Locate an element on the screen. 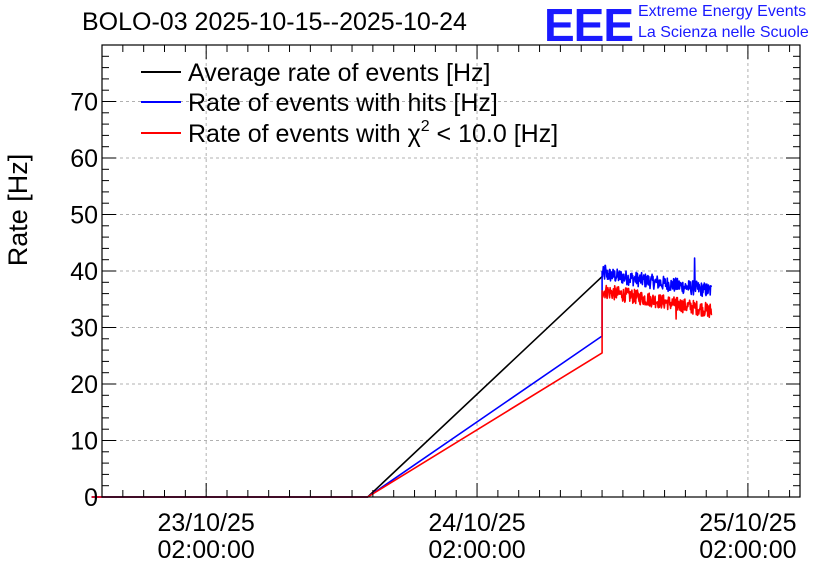 This screenshot has height=572, width=836. y-tick-label: 70 is located at coordinates (84, 103).